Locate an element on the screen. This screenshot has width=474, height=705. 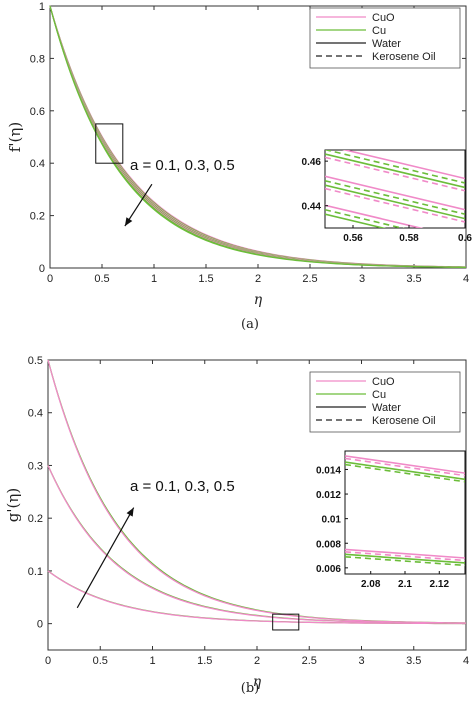
inset-x-tick-label: 2.08 is located at coordinates (371, 584).